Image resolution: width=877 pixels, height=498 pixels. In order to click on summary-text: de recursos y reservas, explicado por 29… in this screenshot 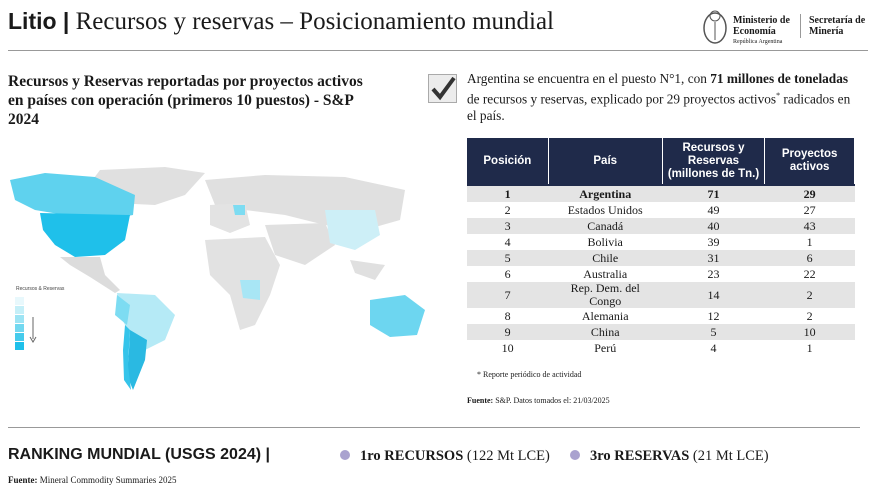, I will do `click(622, 99)`.